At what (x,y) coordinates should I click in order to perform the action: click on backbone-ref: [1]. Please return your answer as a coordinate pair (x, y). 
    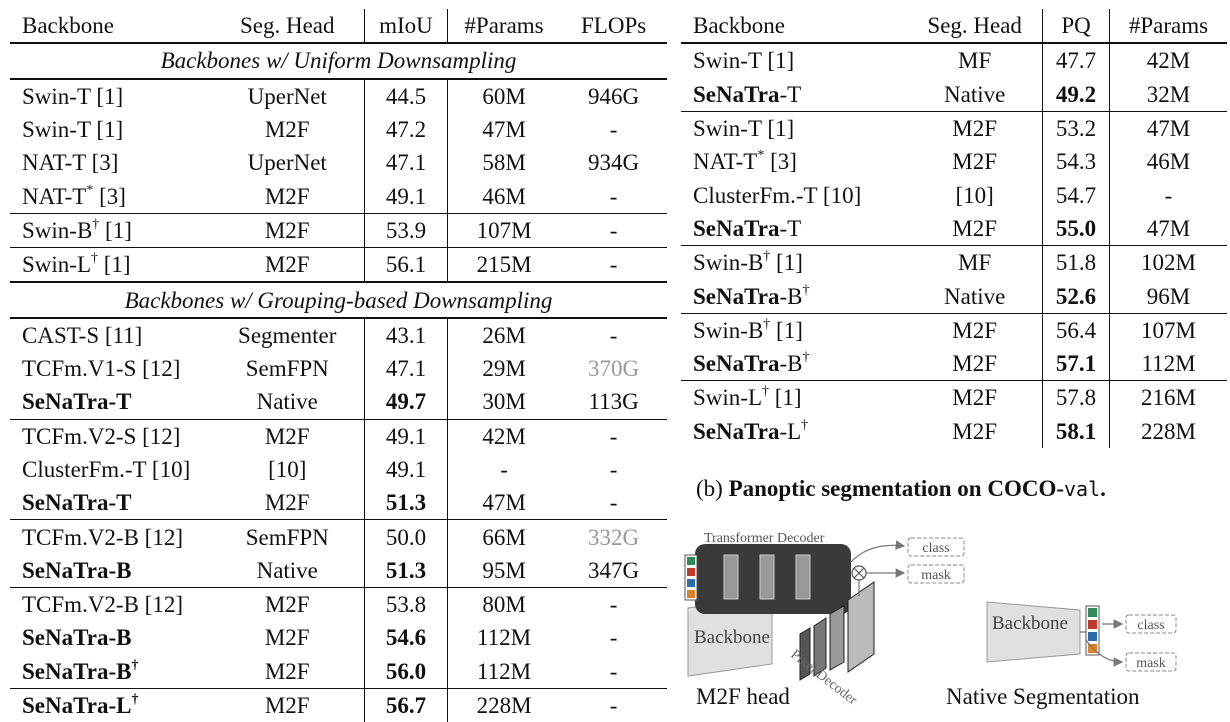
    Looking at the image, I should click on (114, 265).